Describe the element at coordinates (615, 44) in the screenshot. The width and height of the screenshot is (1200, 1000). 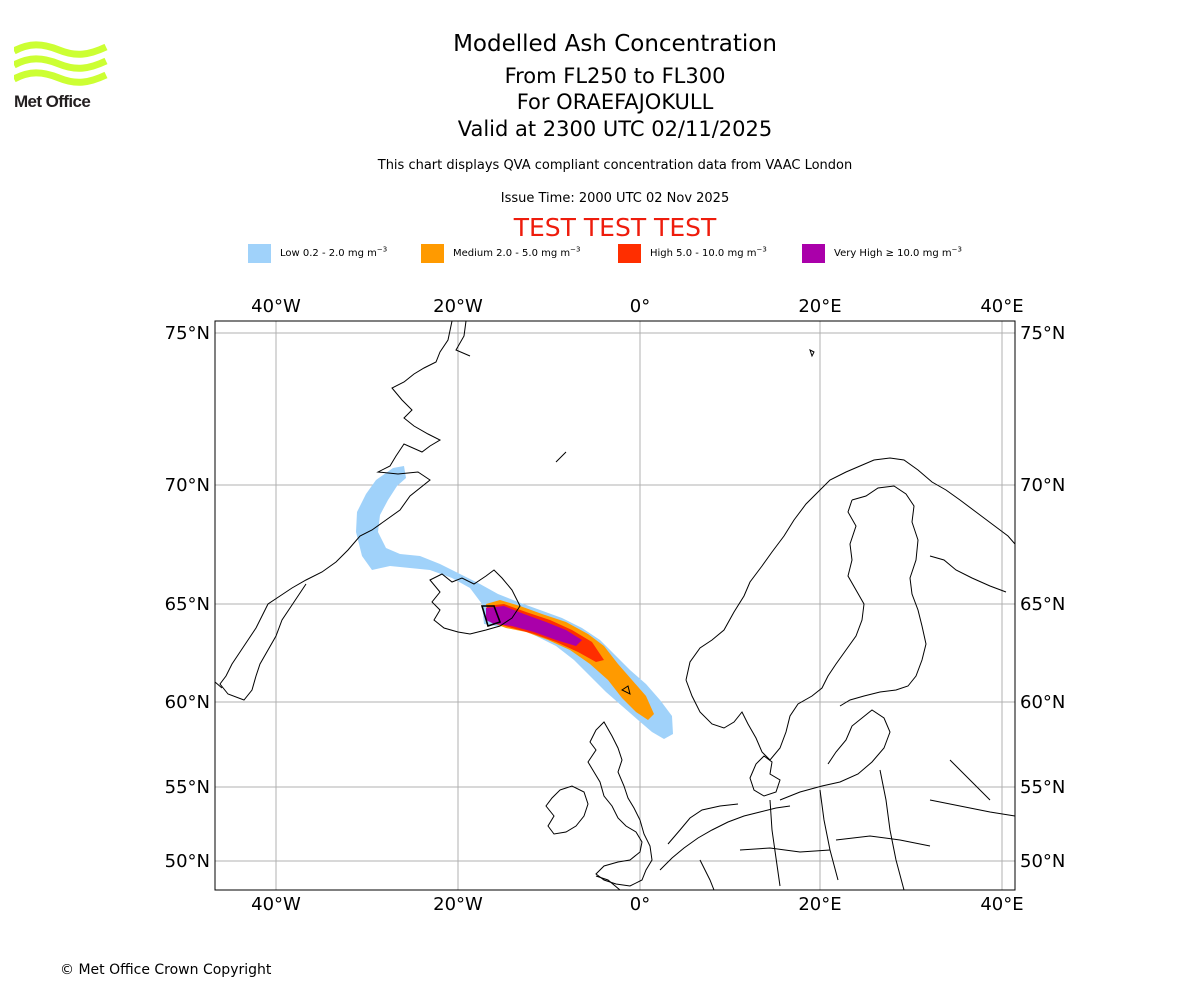
I see `chart-title: Modelled Ash Concentration` at that location.